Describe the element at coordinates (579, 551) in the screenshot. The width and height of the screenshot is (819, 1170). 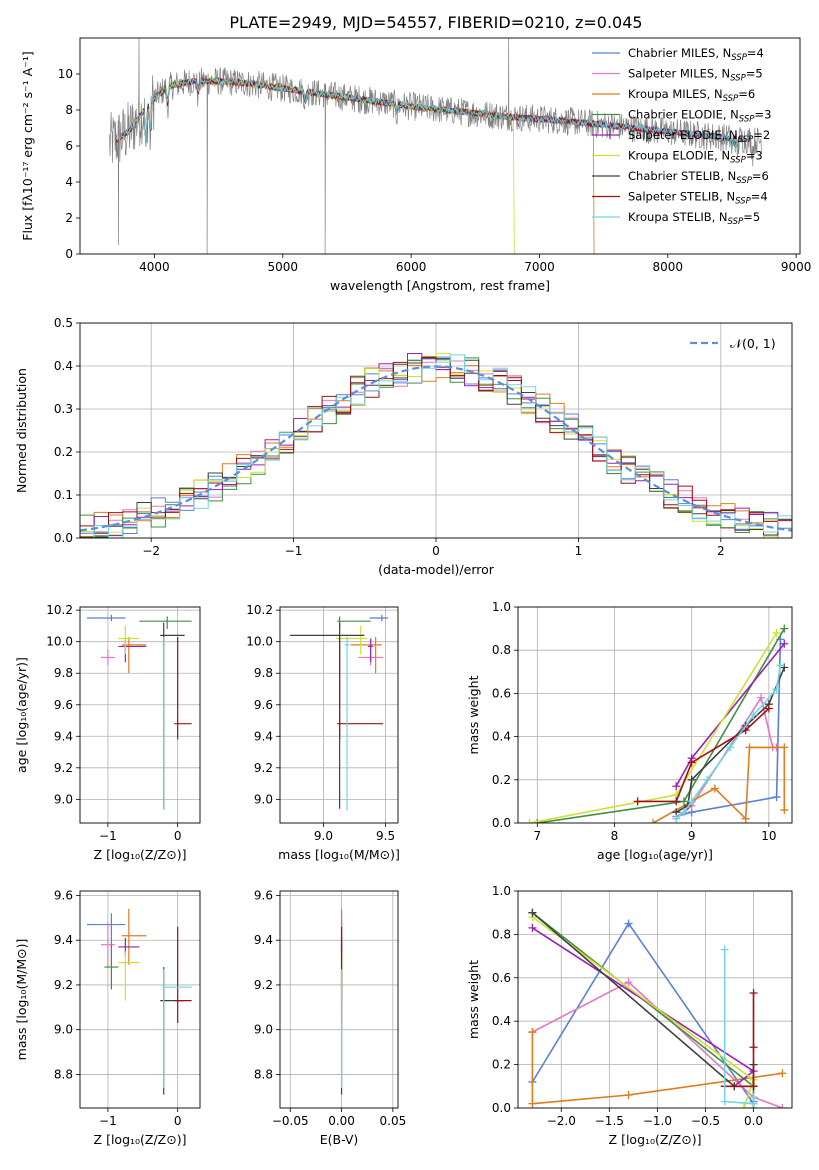
I see `x-tick-label: 1` at that location.